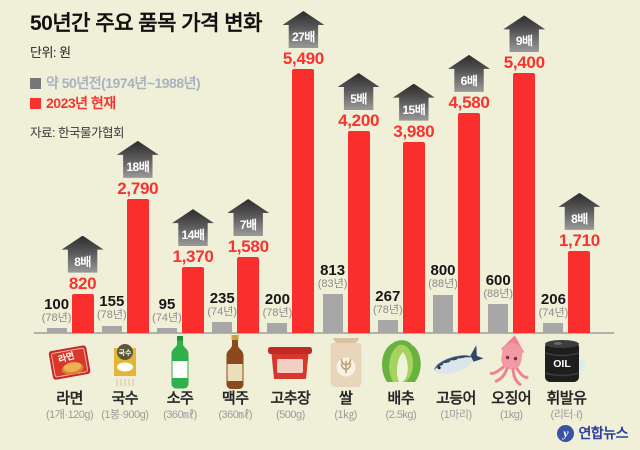 Image resolution: width=640 pixels, height=450 pixels. Describe the element at coordinates (524, 63) in the screenshot. I see `new-price-label: 5,400` at that location.